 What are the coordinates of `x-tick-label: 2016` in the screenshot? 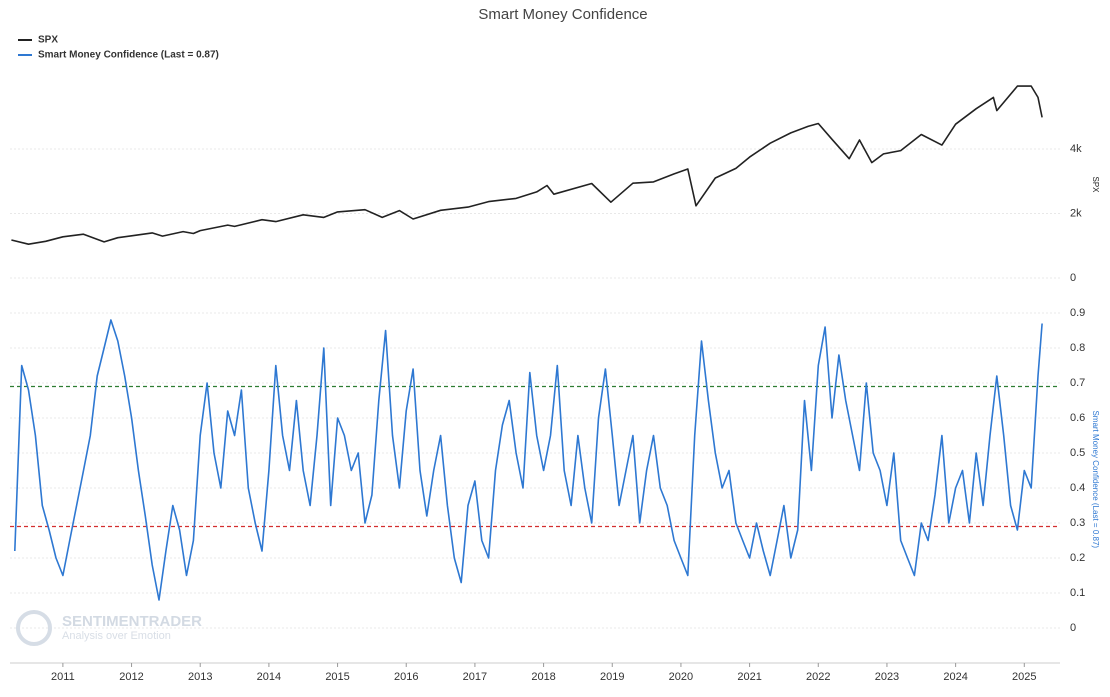 It's located at (406, 677).